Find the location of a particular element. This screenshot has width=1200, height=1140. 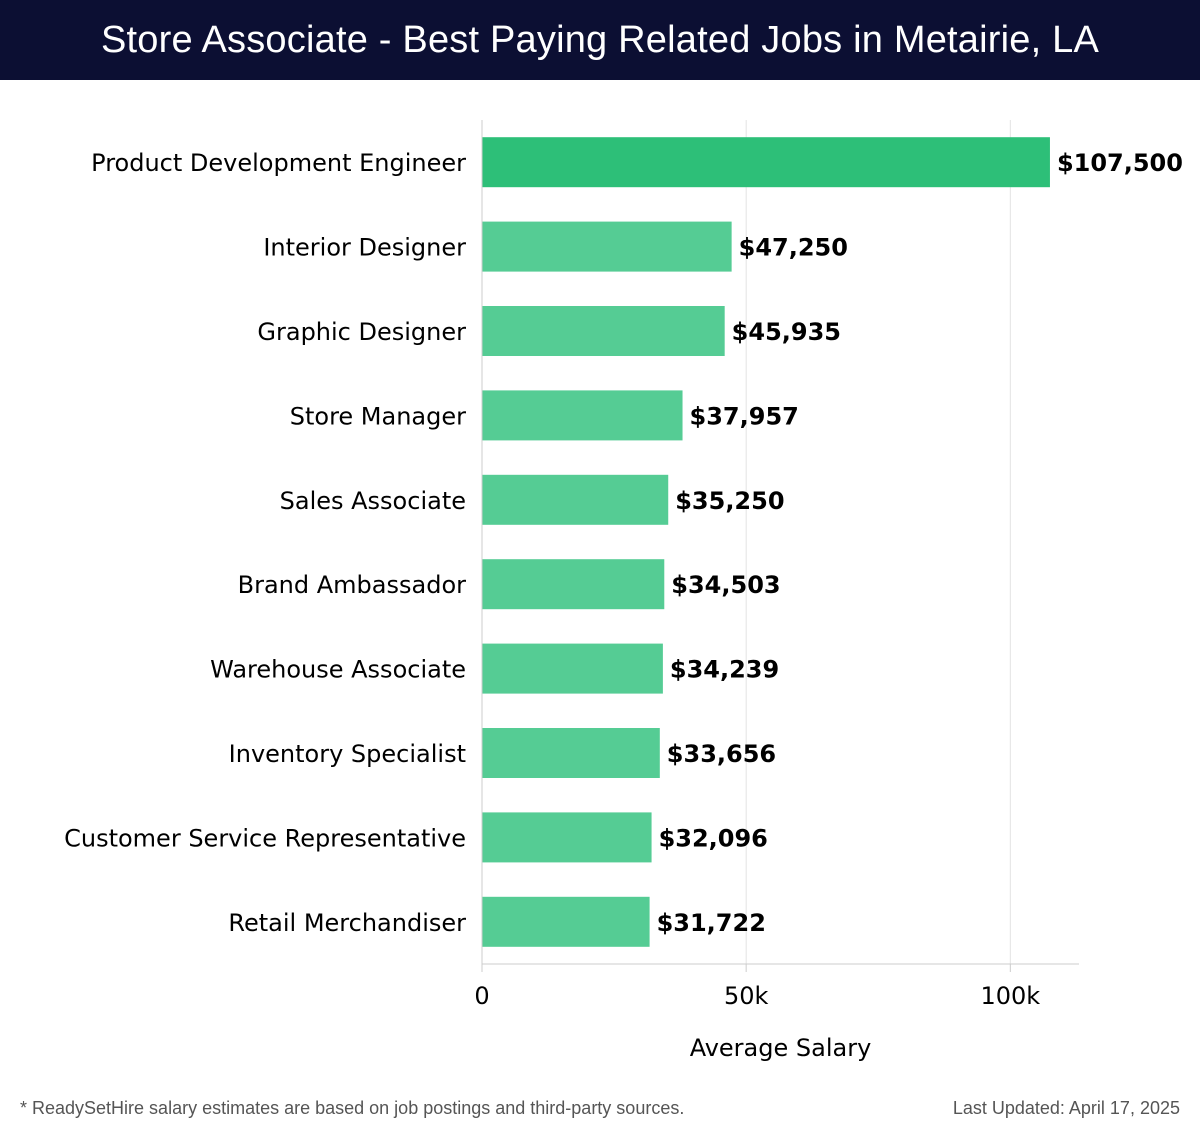

value-label: $31,722 is located at coordinates (711, 923).